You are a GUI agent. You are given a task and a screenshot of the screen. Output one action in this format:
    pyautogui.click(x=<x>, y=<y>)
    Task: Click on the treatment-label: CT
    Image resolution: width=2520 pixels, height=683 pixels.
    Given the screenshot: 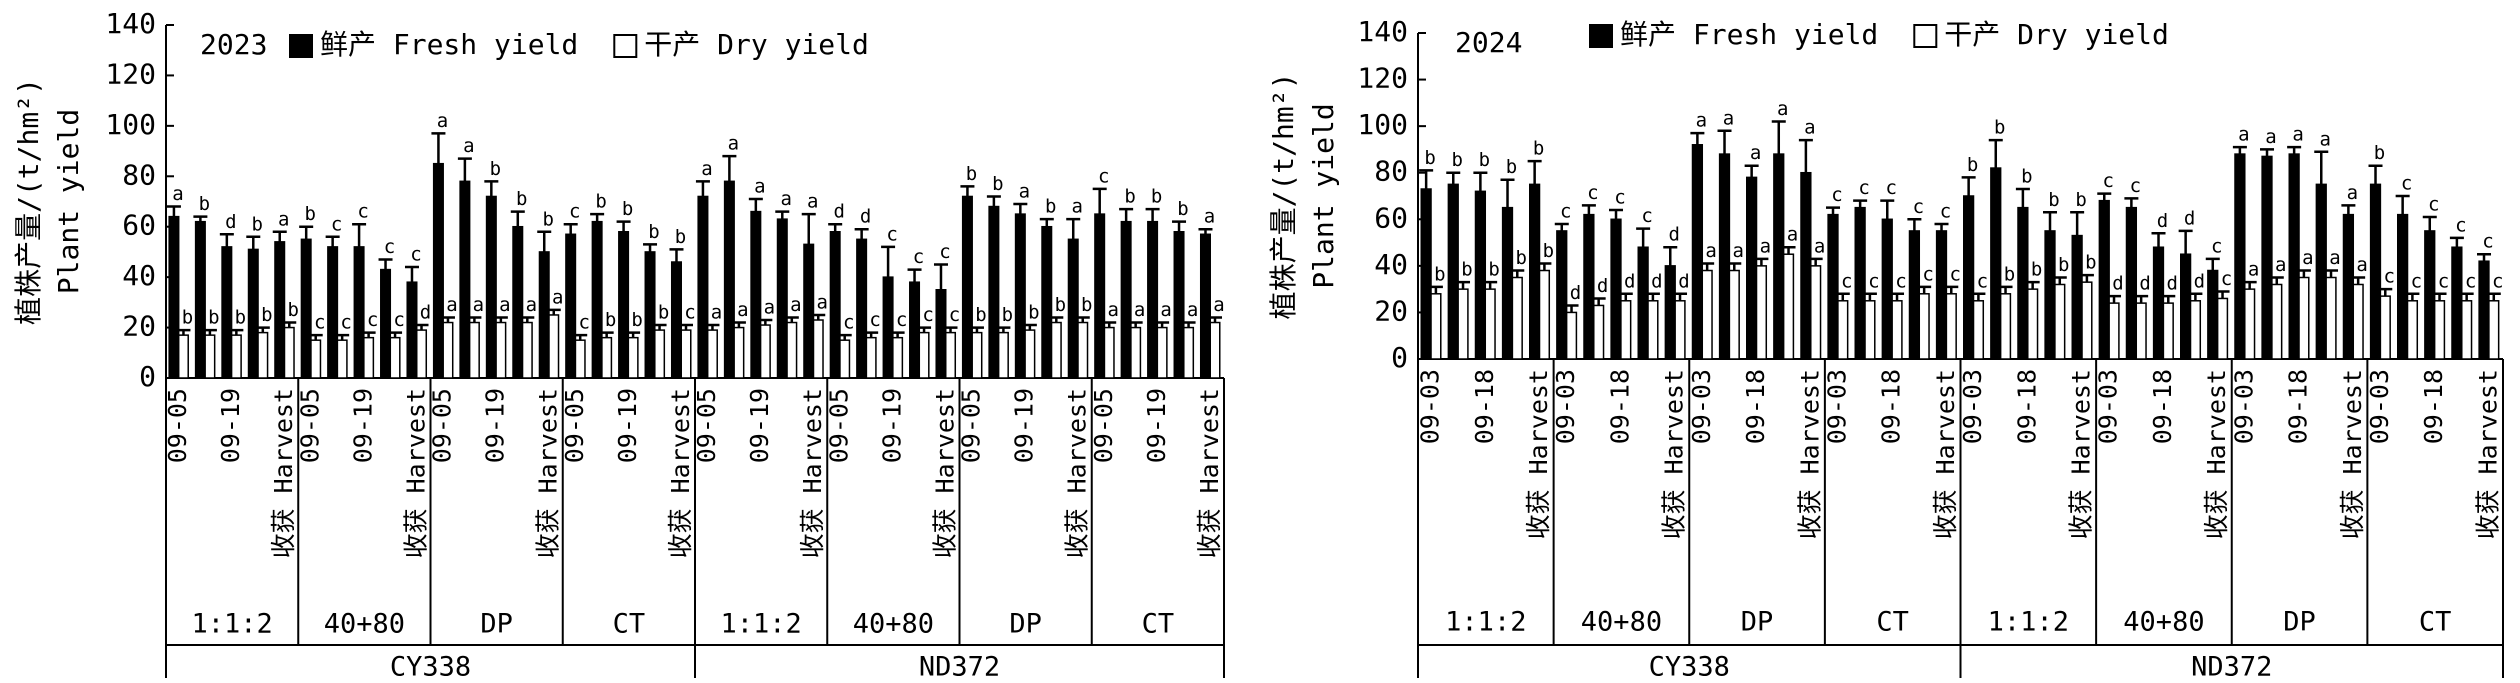 What is the action you would take?
    pyautogui.click(x=2435, y=622)
    